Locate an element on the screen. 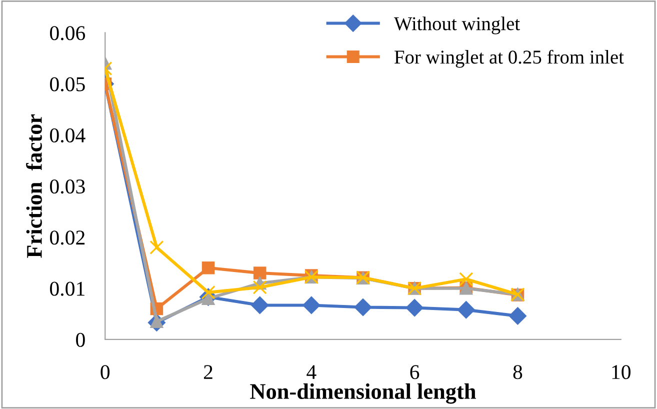 The width and height of the screenshot is (657, 409). legend-label: Without winglet is located at coordinates (457, 25).